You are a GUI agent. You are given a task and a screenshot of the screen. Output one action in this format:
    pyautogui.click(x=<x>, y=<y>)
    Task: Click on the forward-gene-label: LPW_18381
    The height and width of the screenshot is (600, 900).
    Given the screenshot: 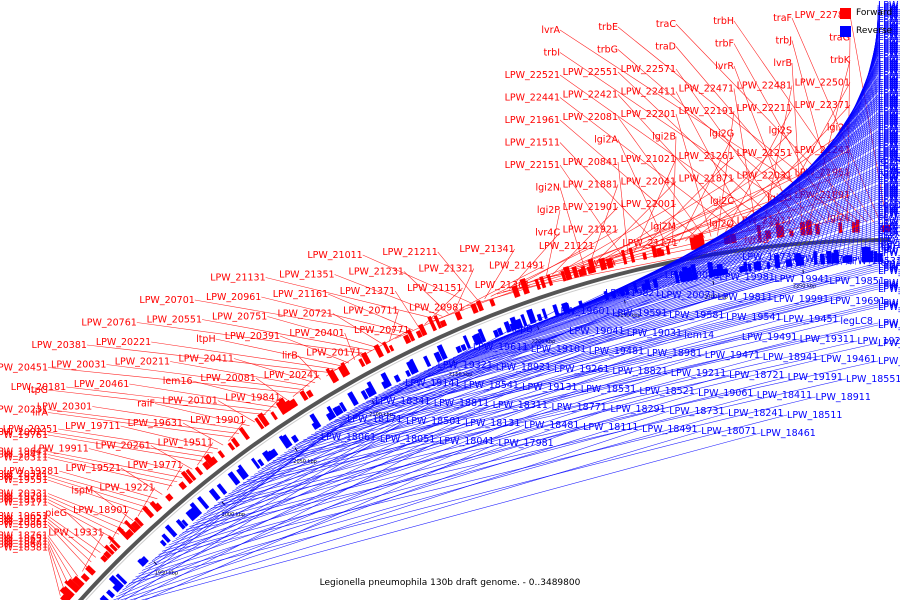 What is the action you would take?
    pyautogui.click(x=24, y=548)
    